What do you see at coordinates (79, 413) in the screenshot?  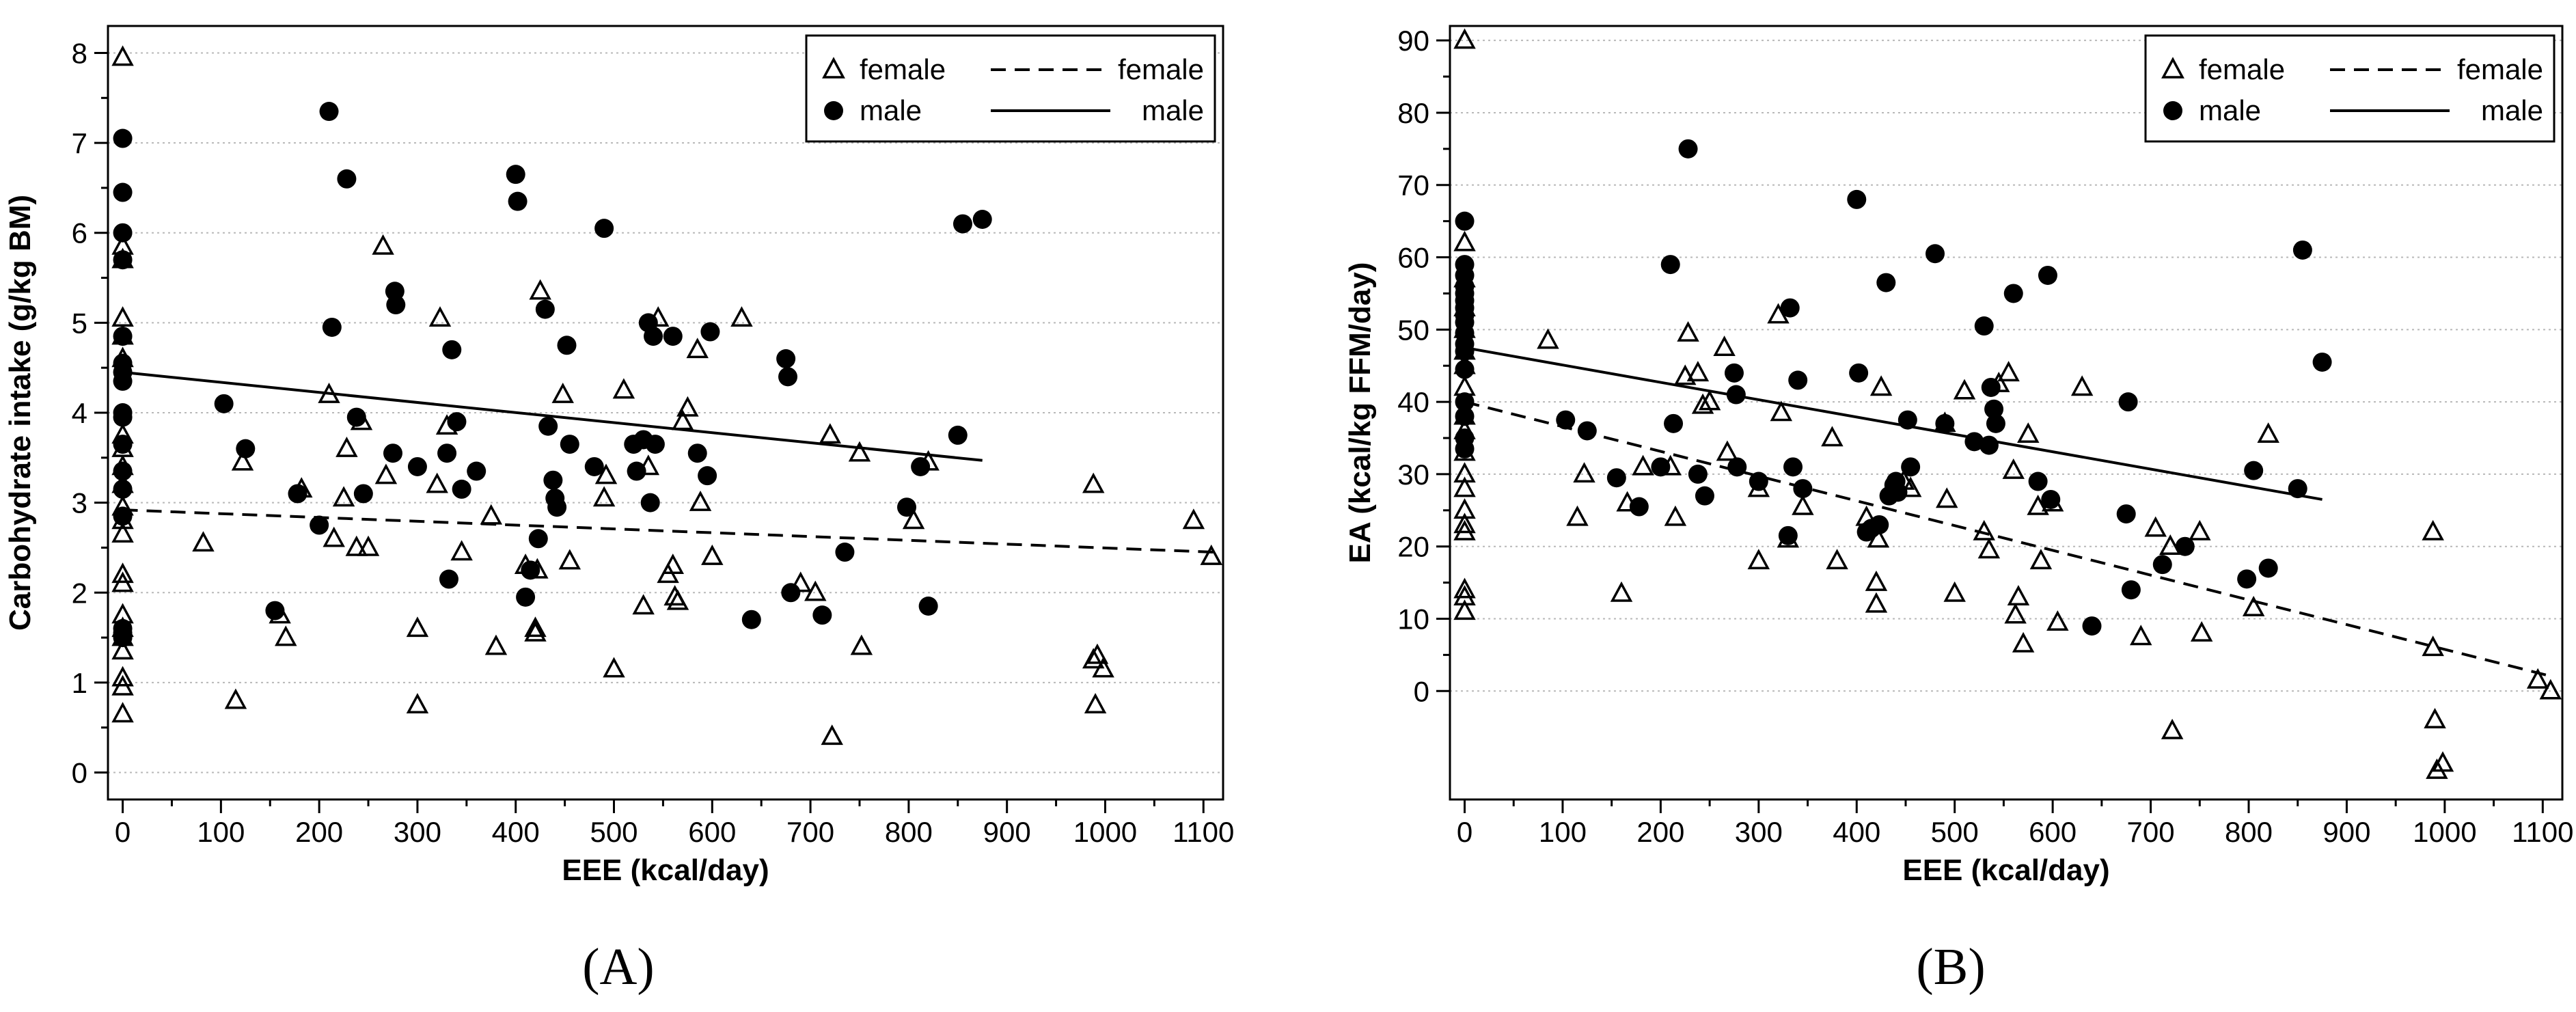 I see `y-tick-label: 4` at bounding box center [79, 413].